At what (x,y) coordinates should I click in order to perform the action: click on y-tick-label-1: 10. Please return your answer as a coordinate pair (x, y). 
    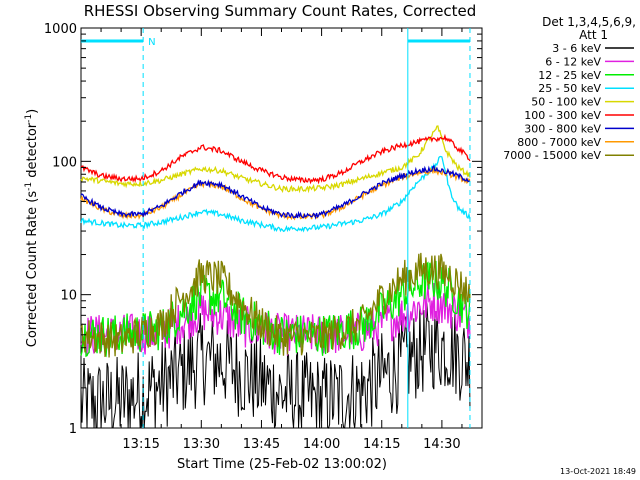
    Looking at the image, I should click on (68, 296).